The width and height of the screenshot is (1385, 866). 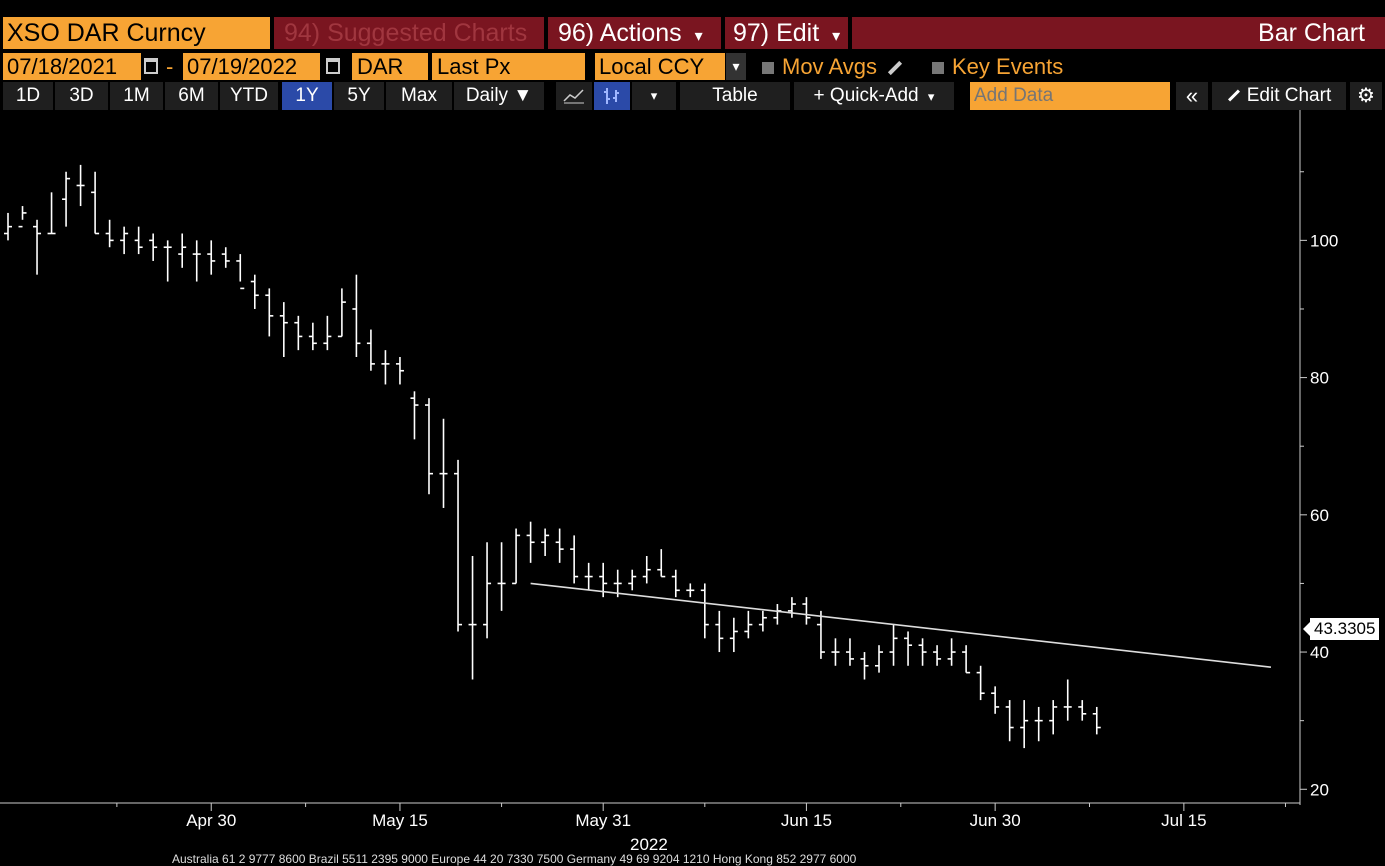 I want to click on bar-chart-button, so click(x=612, y=96).